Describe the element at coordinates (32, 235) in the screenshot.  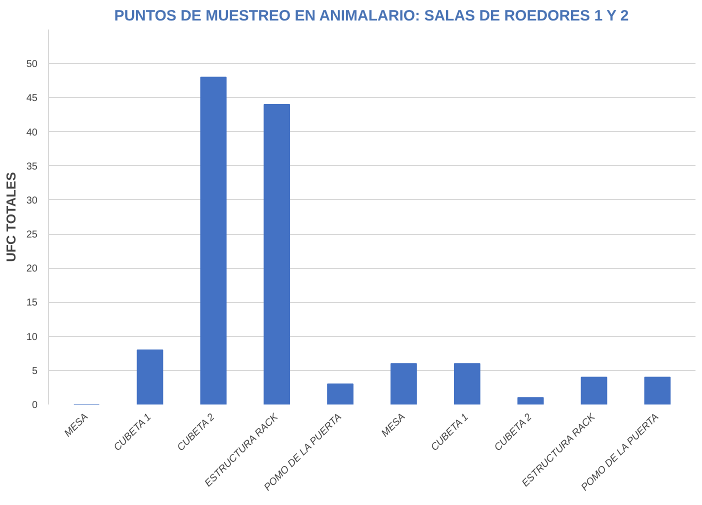
I see `y-tick-label: 25` at that location.